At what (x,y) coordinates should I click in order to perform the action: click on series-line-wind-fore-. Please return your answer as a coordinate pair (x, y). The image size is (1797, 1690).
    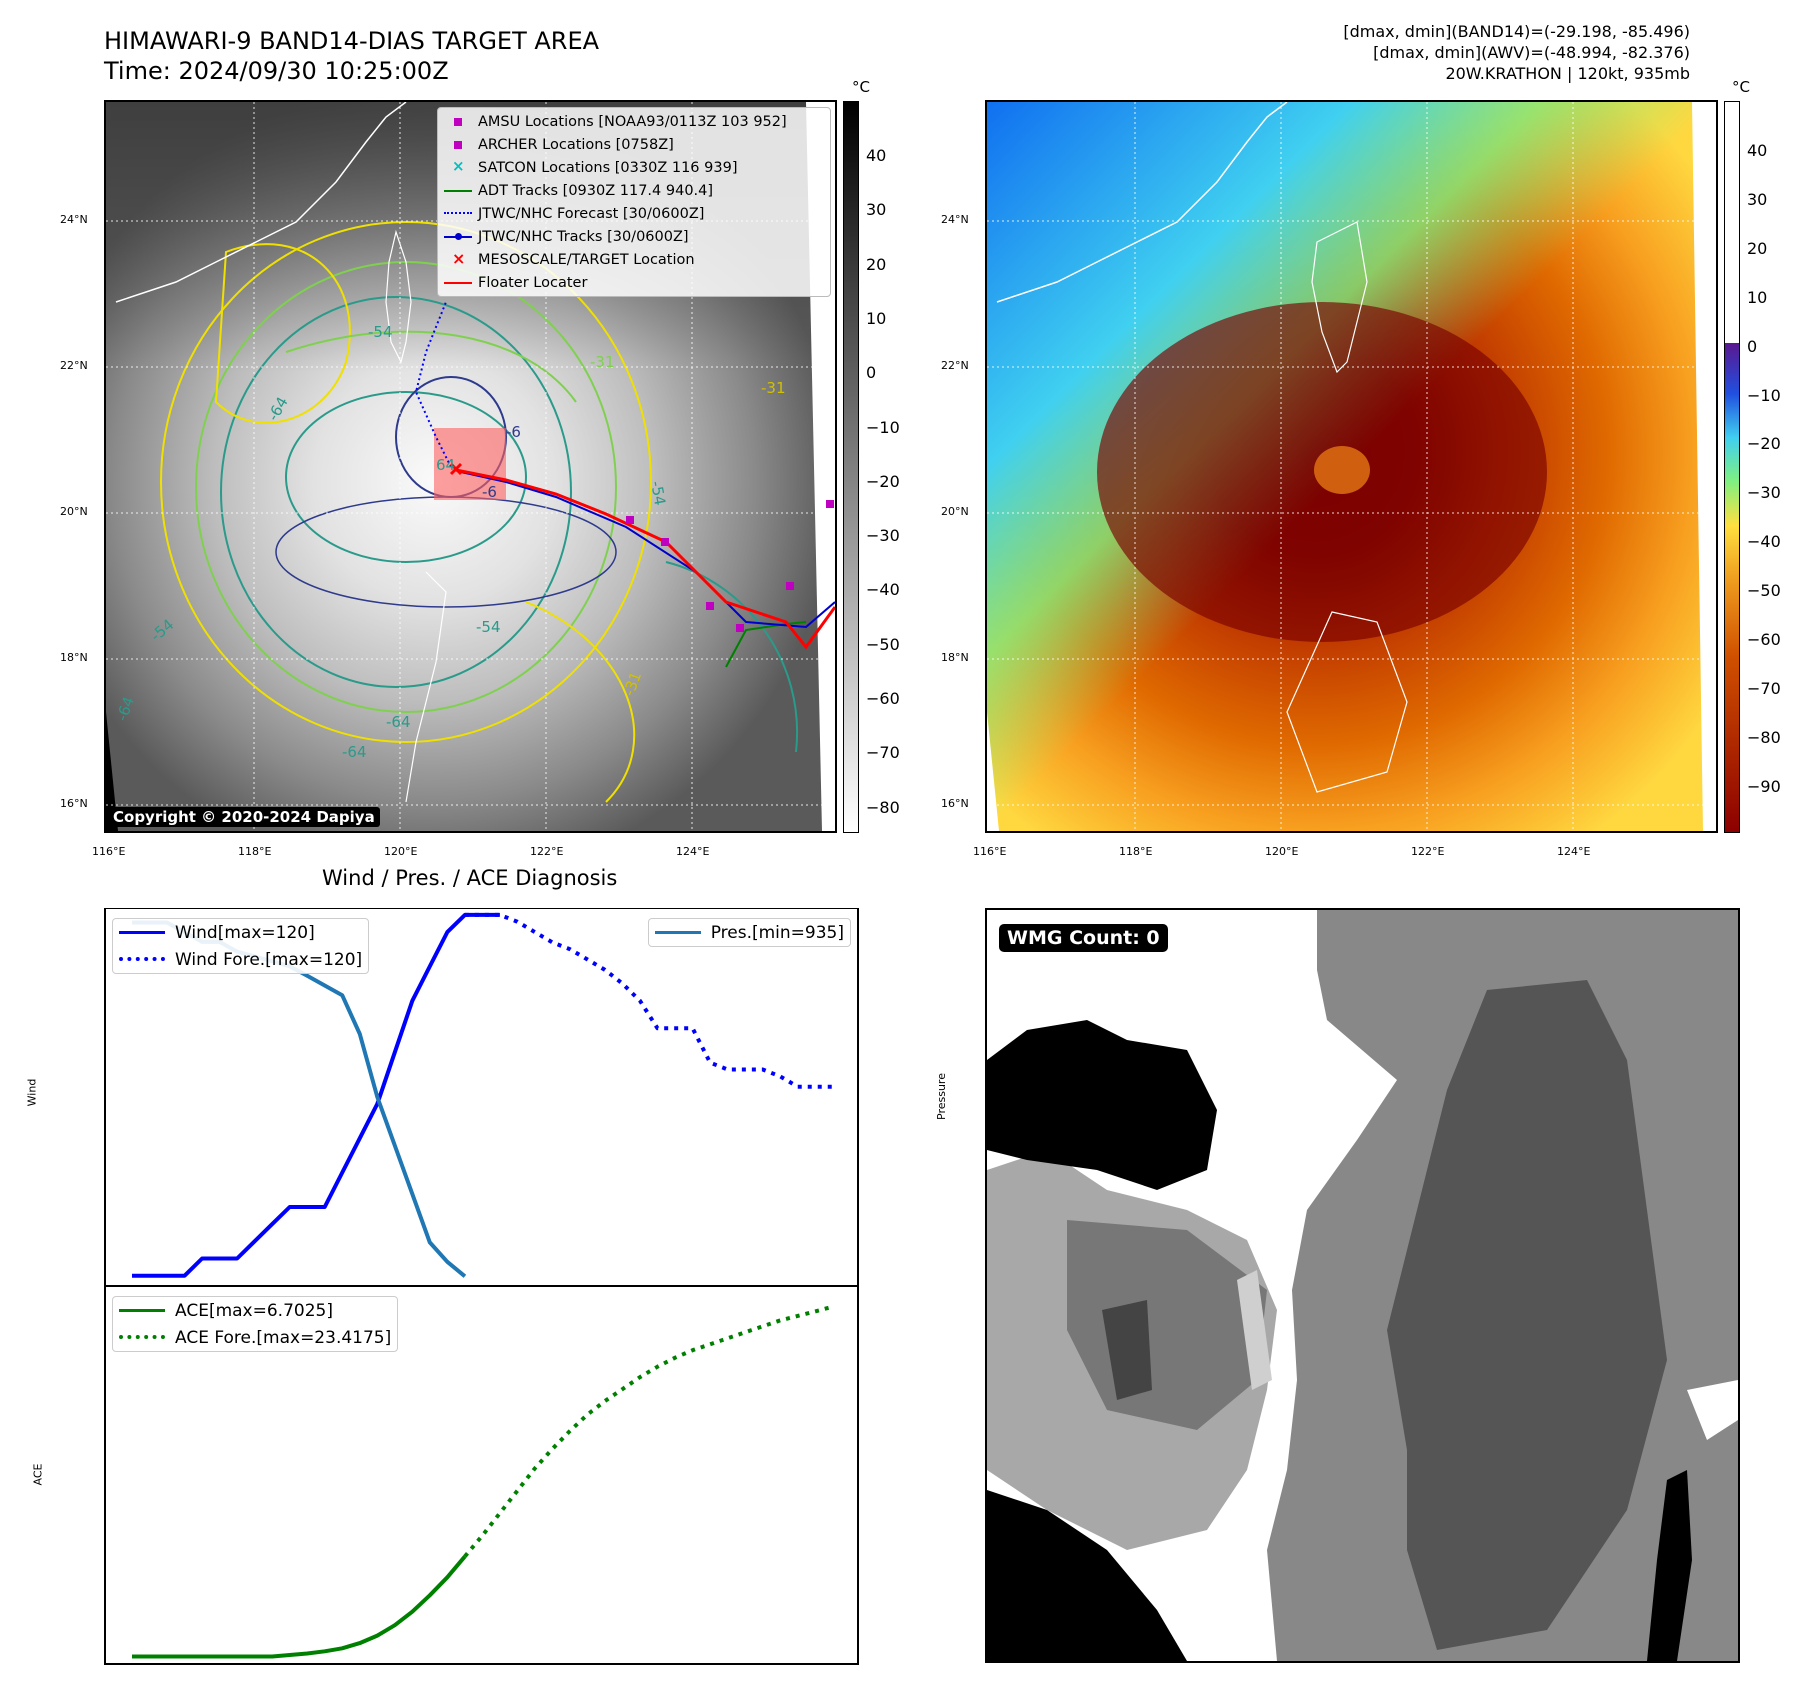
    Looking at the image, I should click on (648, 1000).